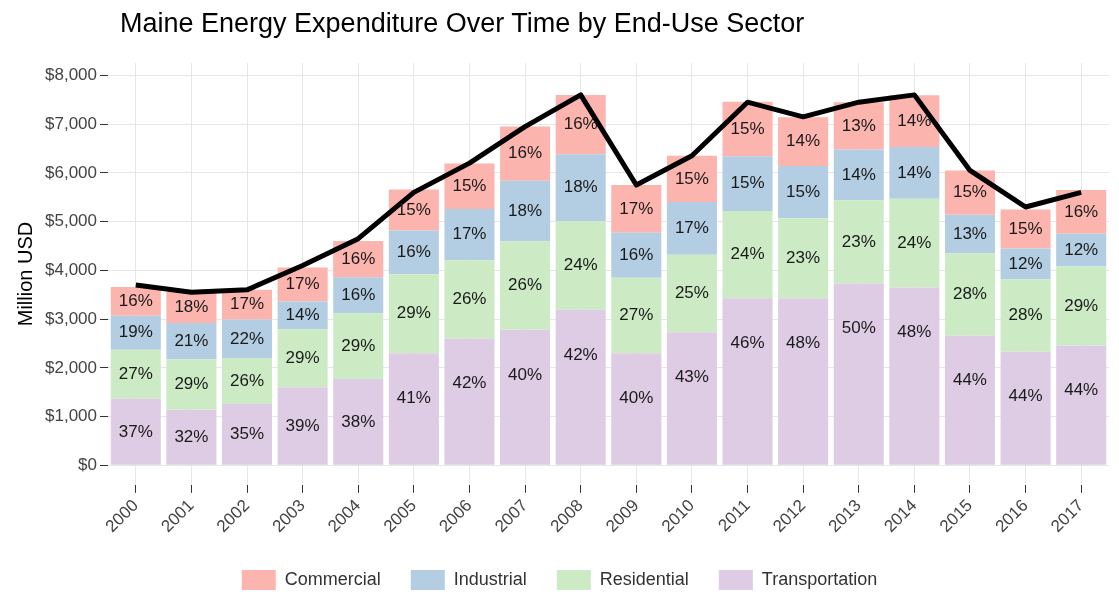 This screenshot has width=1119, height=601. Describe the element at coordinates (71, 416) in the screenshot. I see `y-tick-label: $1,000` at that location.